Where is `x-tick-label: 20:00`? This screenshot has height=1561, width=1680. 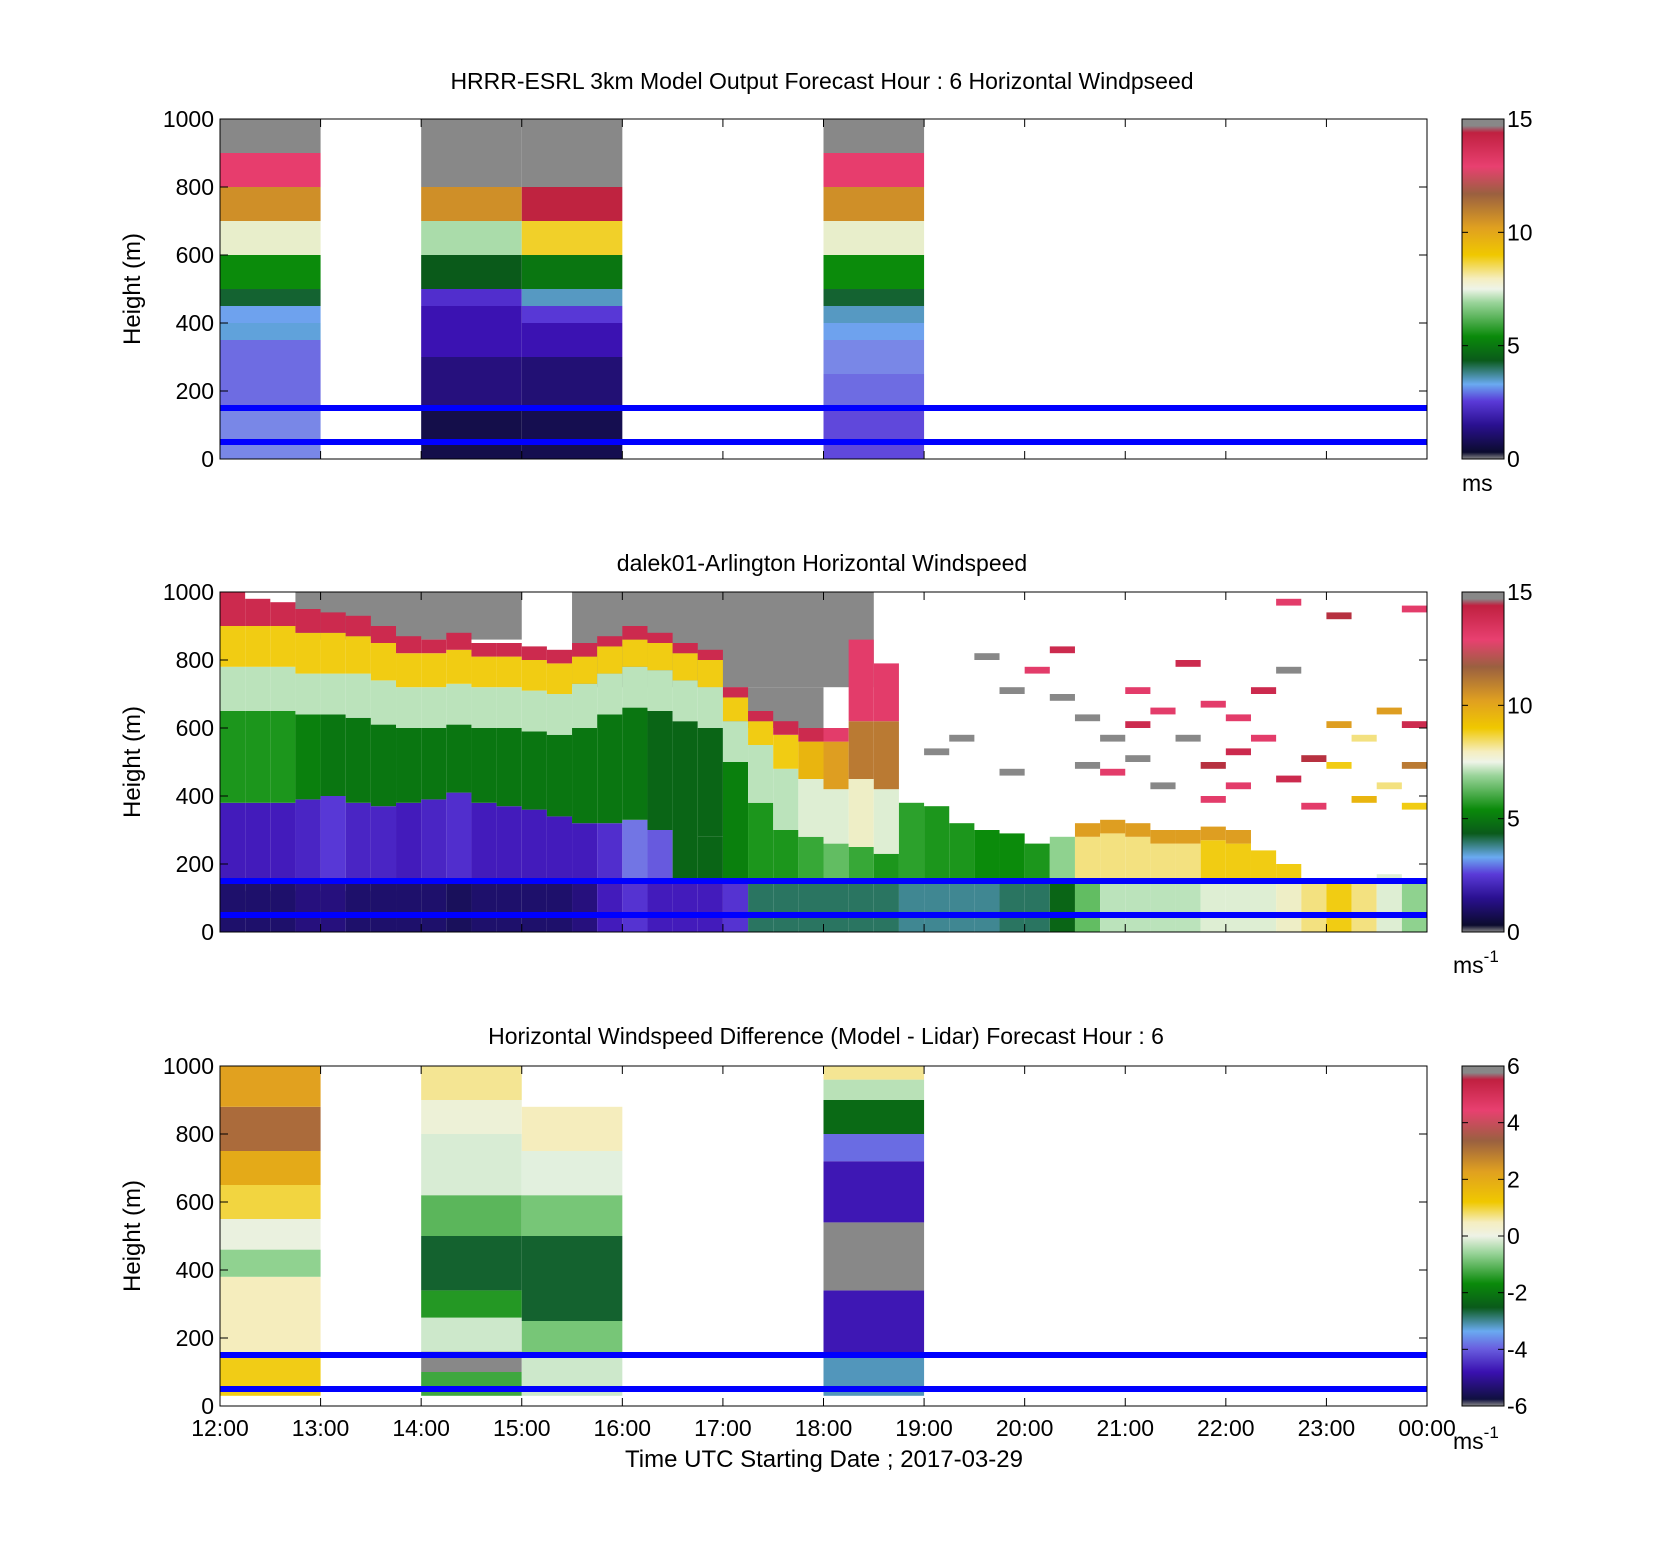 x-tick-label: 20:00 is located at coordinates (1025, 1428).